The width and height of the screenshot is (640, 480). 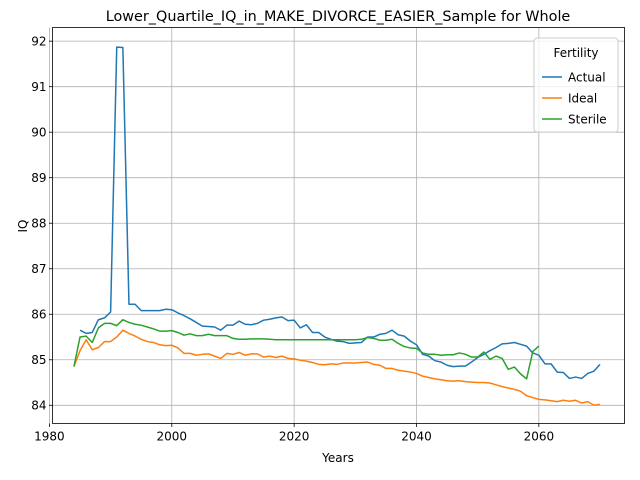 I want to click on y-tick-label: 90, so click(x=38, y=132).